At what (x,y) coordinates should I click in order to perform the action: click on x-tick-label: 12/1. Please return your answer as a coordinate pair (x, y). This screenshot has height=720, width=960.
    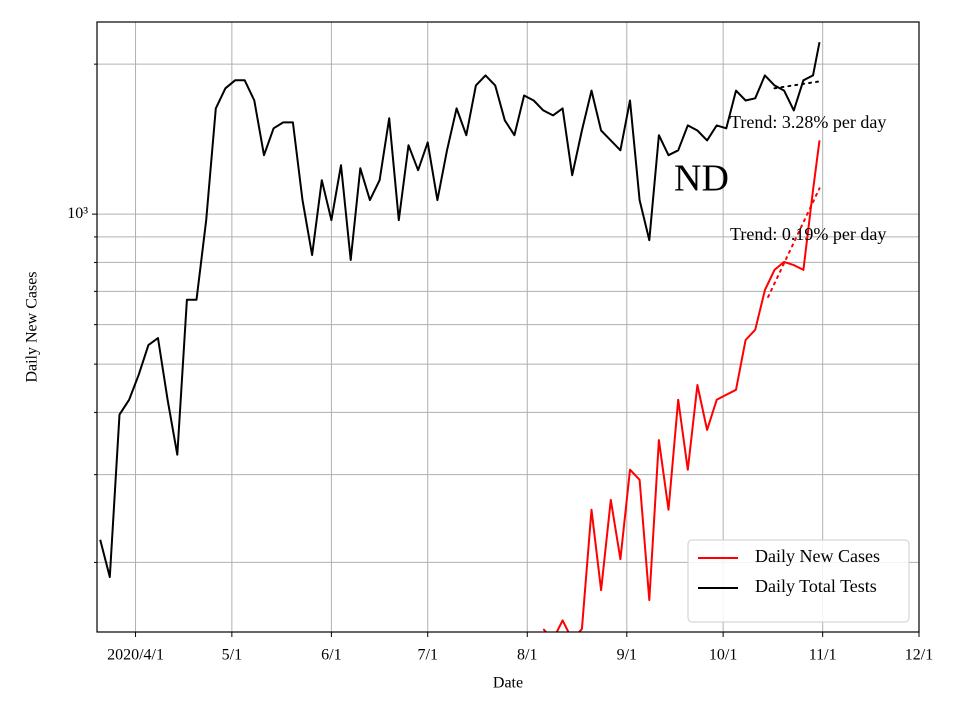
    Looking at the image, I should click on (919, 655).